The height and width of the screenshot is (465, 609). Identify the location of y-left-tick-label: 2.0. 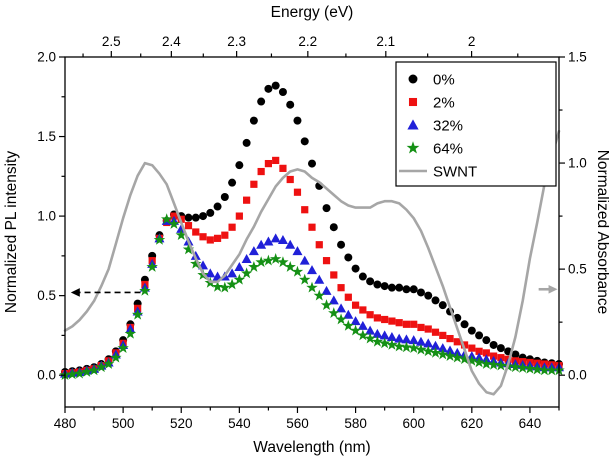
(46, 57).